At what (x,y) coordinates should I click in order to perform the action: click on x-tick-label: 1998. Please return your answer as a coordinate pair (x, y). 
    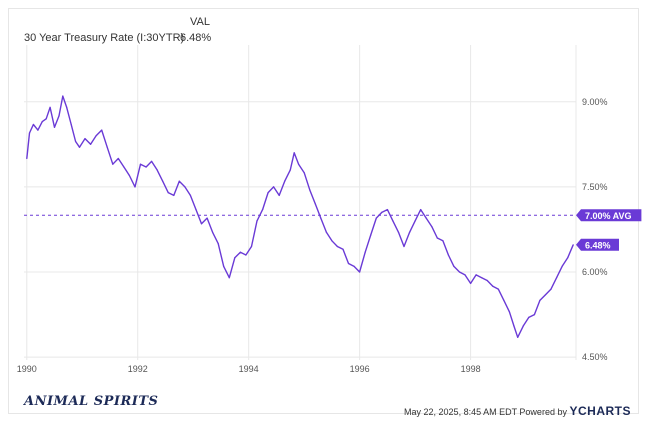
    Looking at the image, I should click on (471, 369).